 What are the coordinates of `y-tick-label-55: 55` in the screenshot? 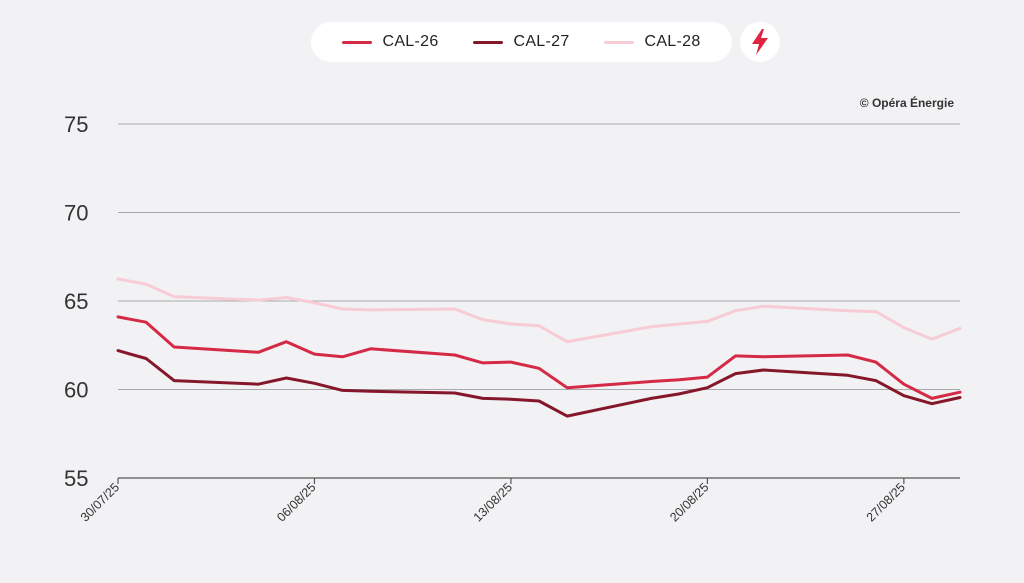 It's located at (76, 478).